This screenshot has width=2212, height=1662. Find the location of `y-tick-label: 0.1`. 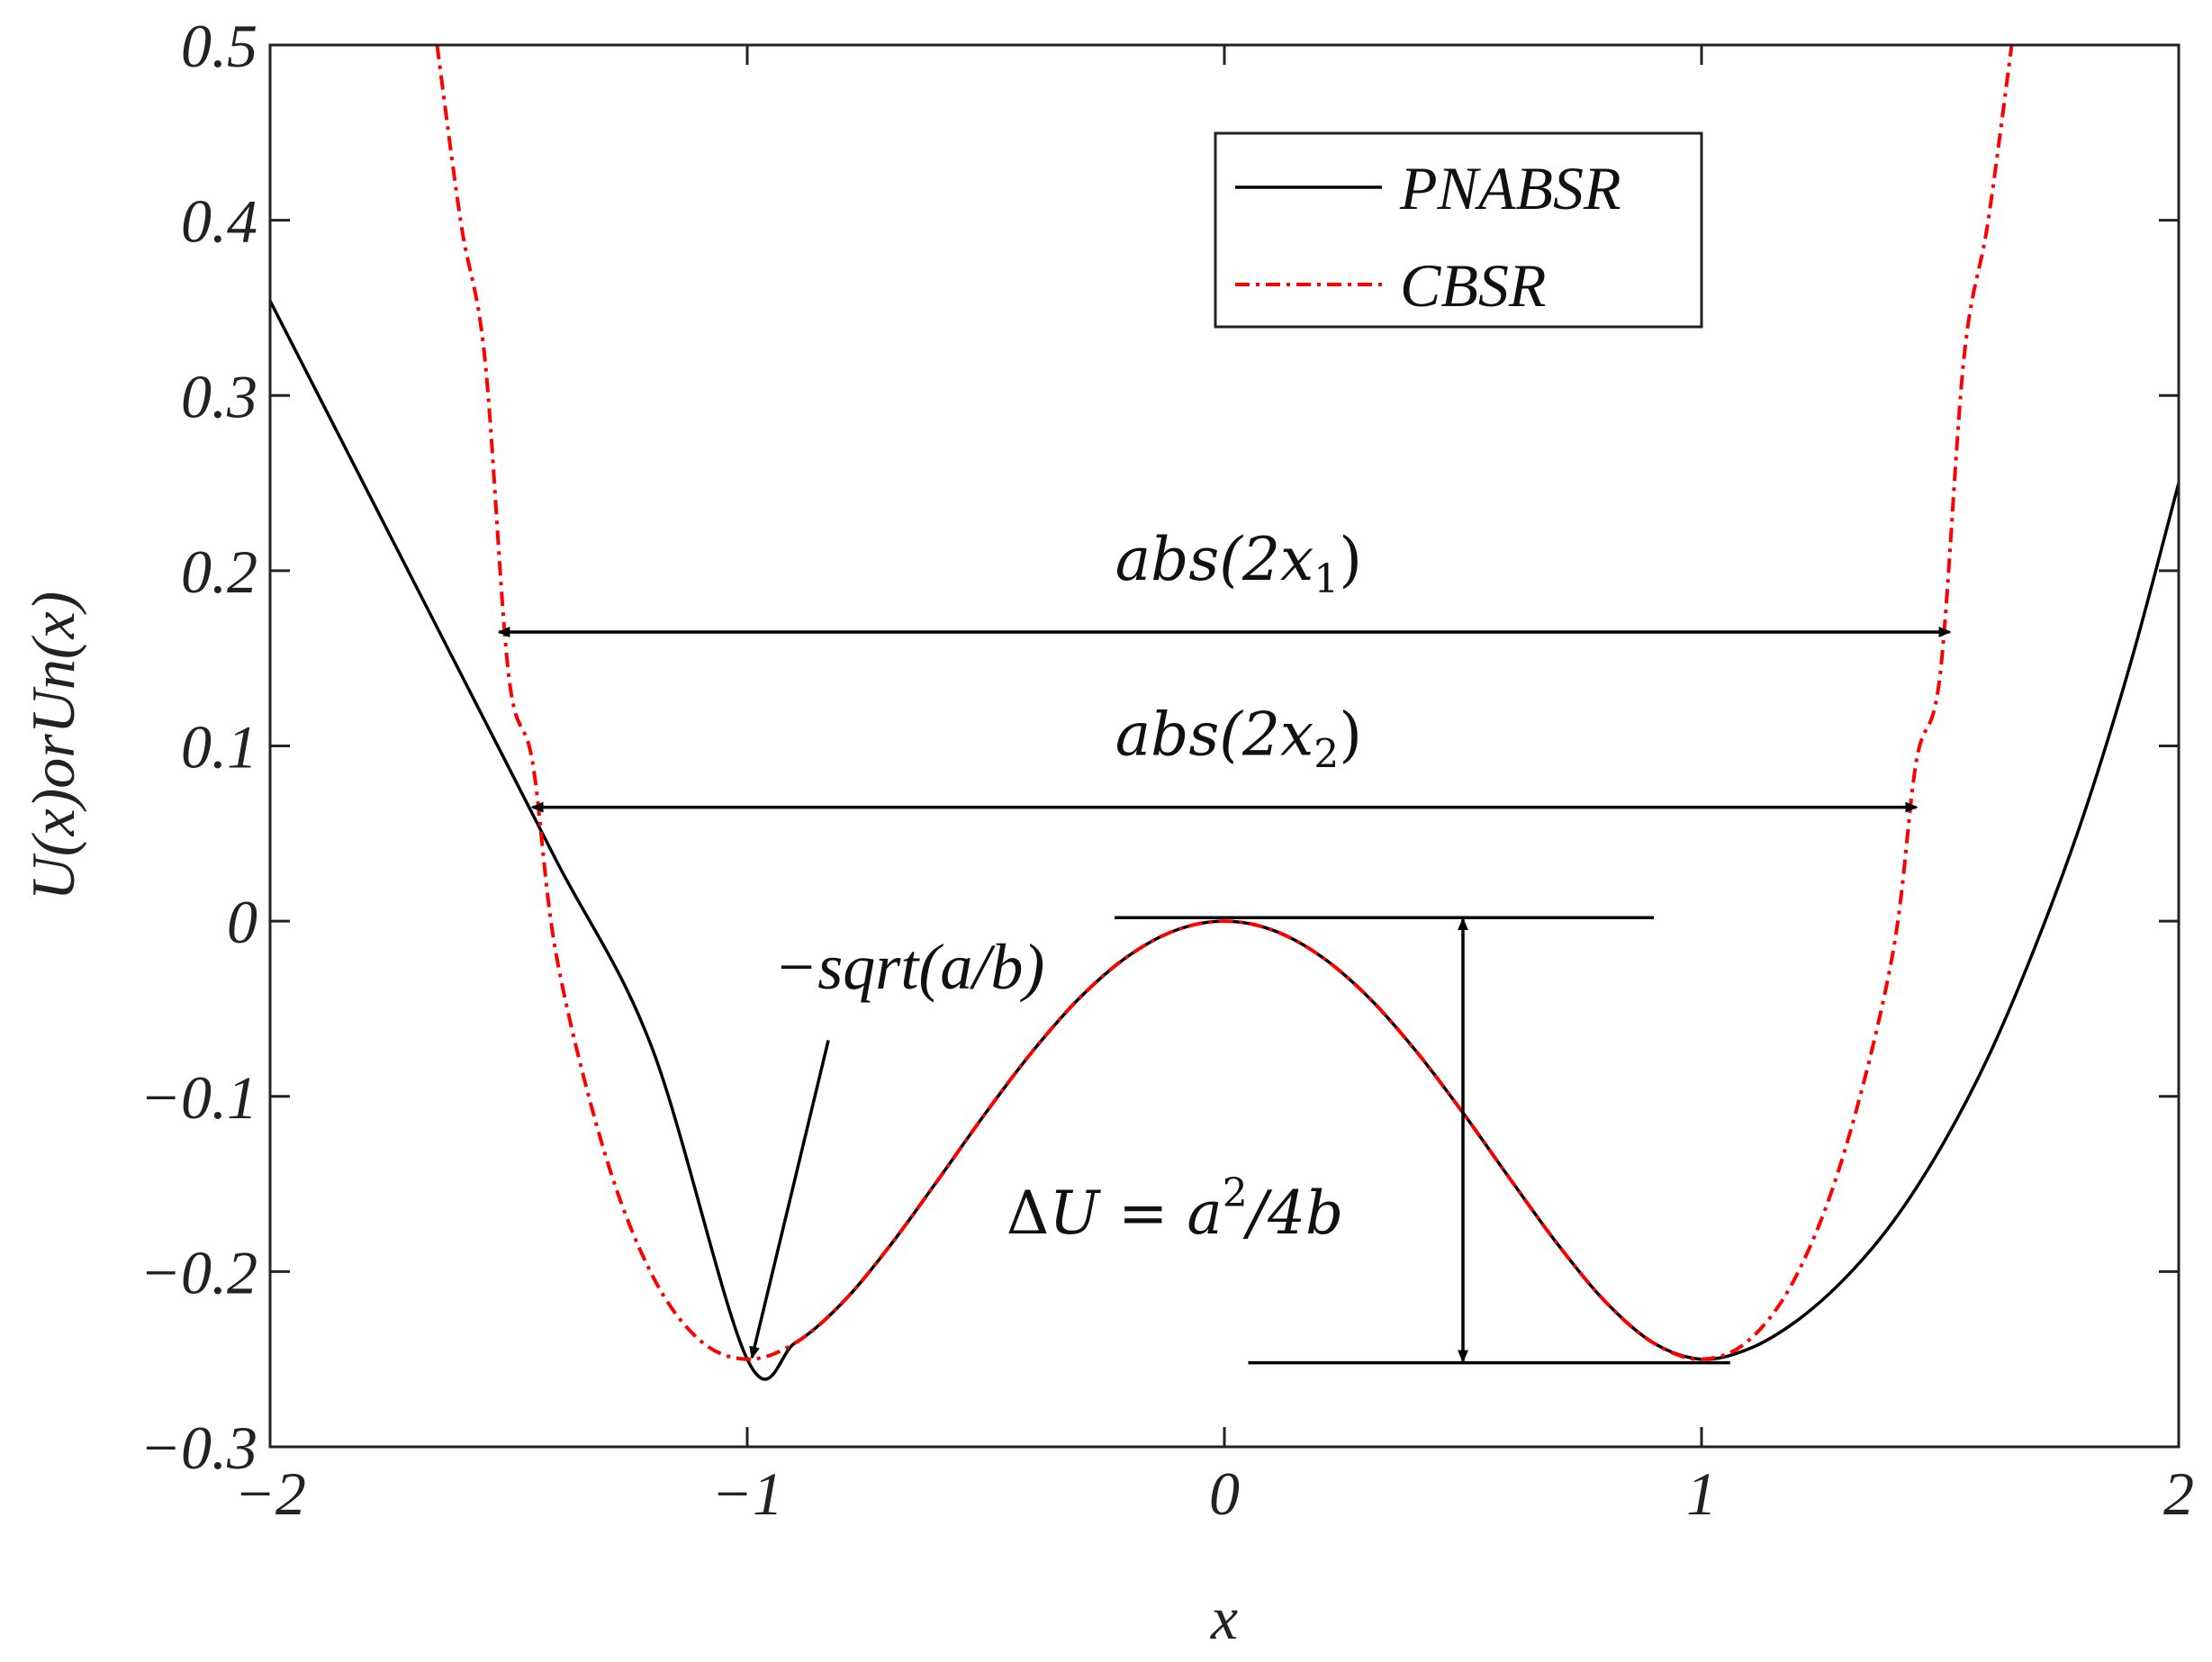

y-tick-label: 0.1 is located at coordinates (219, 747).